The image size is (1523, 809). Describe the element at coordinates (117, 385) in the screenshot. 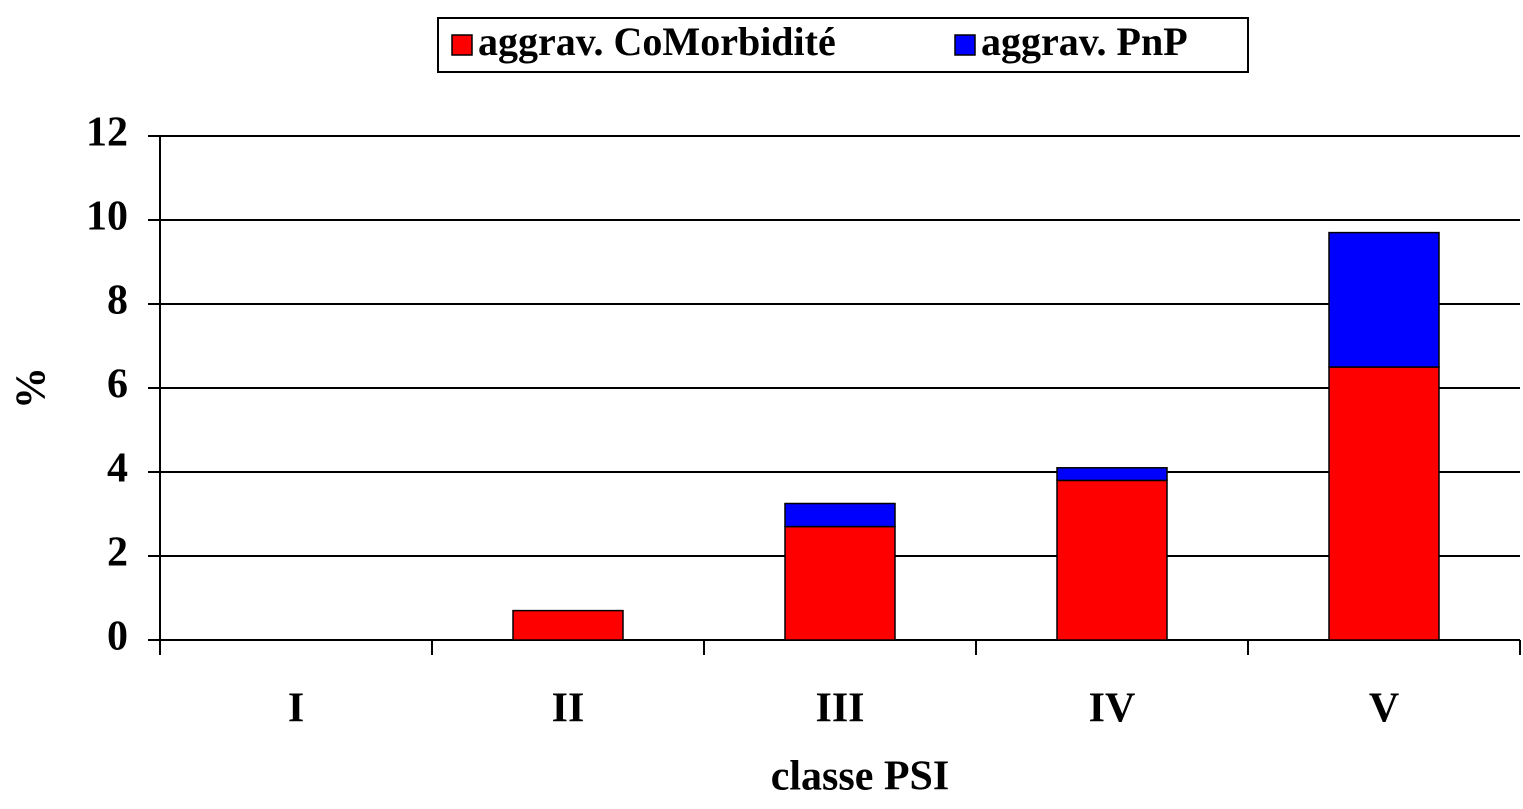

I see `y-tick-label: 6` at that location.